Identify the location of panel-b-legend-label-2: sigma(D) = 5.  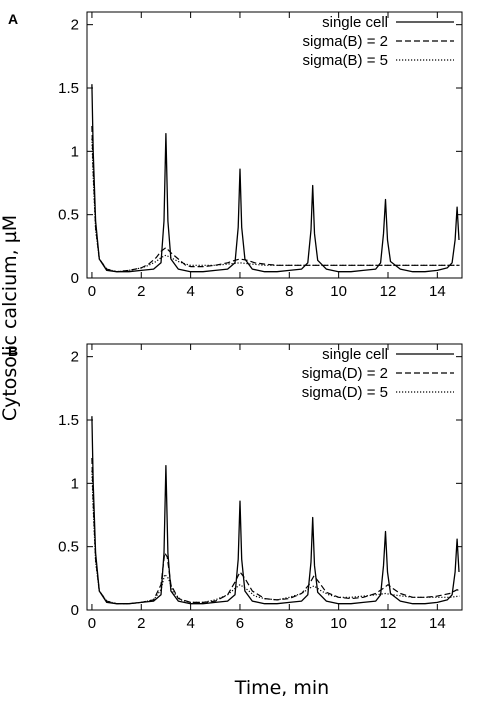
(345, 392).